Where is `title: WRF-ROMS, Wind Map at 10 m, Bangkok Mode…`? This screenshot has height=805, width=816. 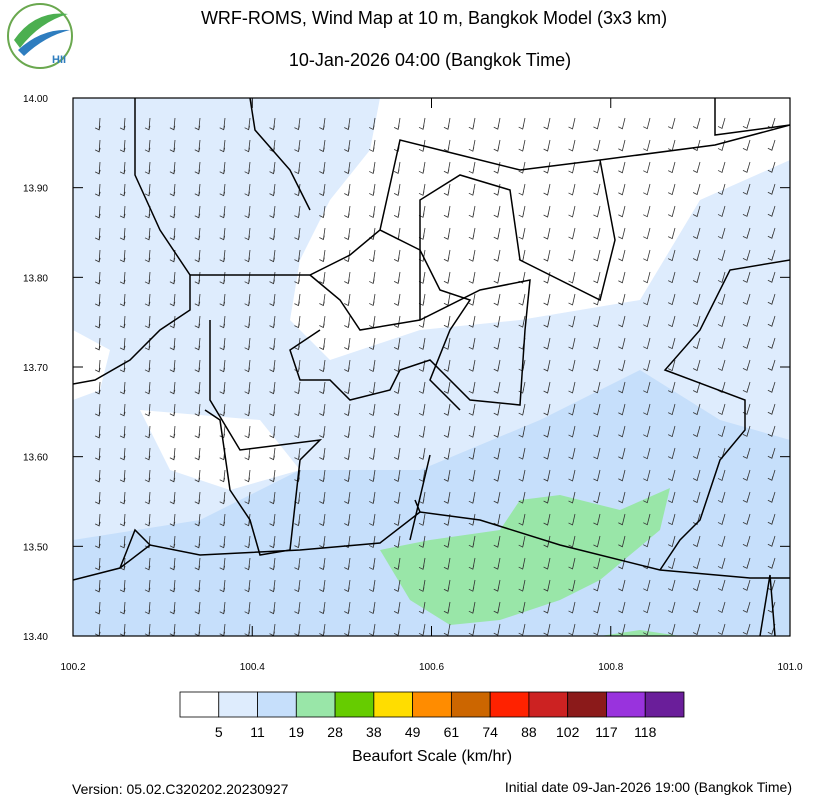
title: WRF-ROMS, Wind Map at 10 m, Bangkok Mode… is located at coordinates (434, 18).